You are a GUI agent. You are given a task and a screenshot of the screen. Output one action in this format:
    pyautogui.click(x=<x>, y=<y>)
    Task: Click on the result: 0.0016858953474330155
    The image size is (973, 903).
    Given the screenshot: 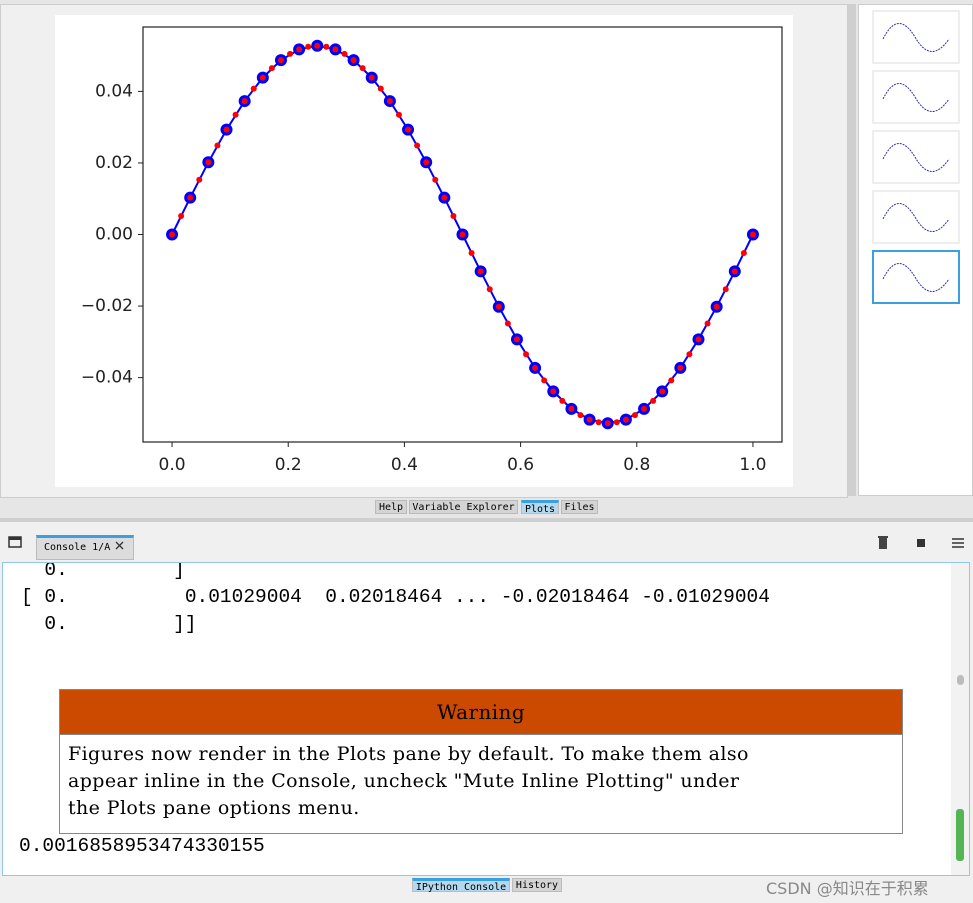 What is the action you would take?
    pyautogui.click(x=142, y=846)
    